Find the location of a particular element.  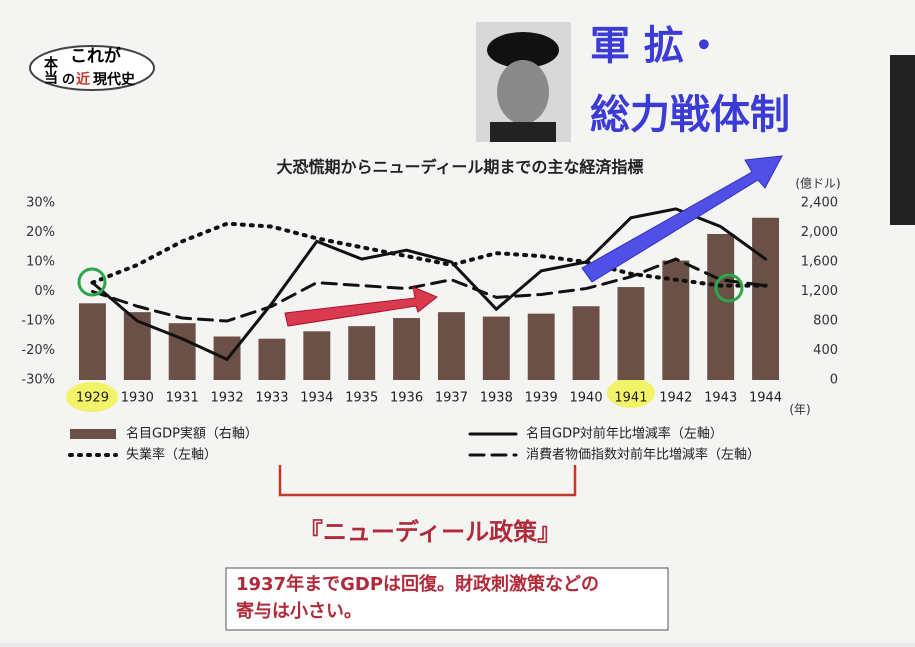

chart-title: 大恐慌期からニューディール期までの主な経済指標 is located at coordinates (460, 167).